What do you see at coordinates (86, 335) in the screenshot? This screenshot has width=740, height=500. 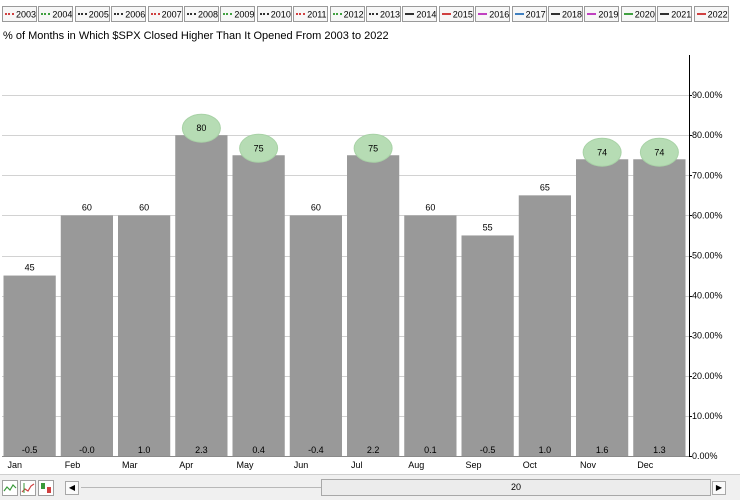 I see `bar-feb` at bounding box center [86, 335].